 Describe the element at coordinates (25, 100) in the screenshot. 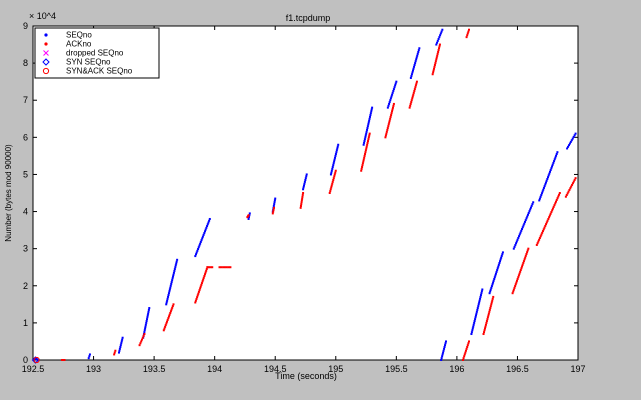

I see `y-tick-label: 7` at that location.